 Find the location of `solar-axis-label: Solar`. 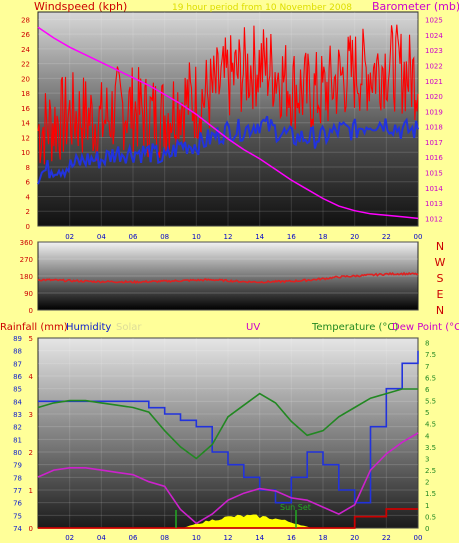

solar-axis-label: Solar is located at coordinates (129, 327).